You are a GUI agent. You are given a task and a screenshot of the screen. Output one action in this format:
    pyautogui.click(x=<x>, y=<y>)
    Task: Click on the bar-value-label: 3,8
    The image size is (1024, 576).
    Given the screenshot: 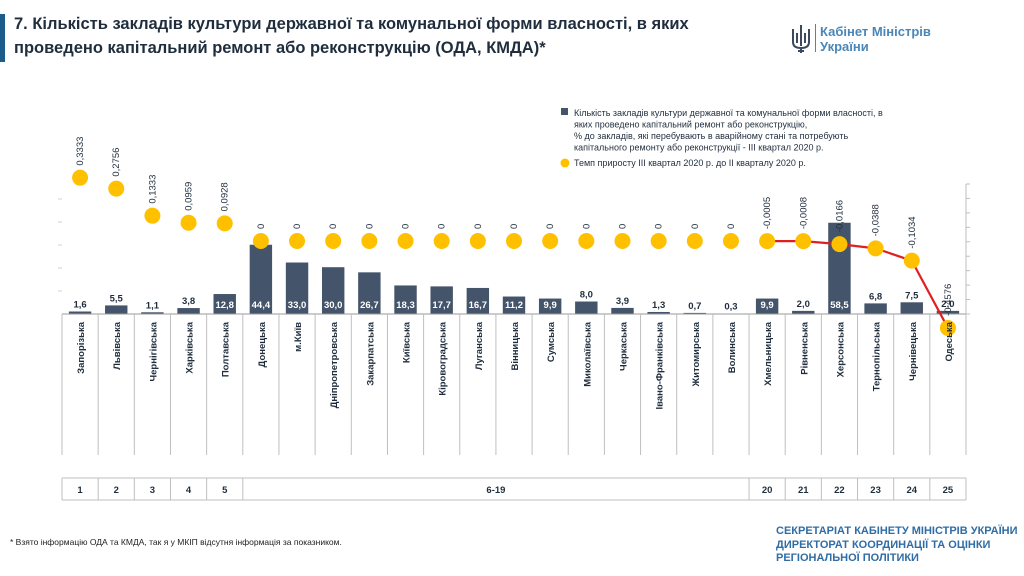 What is the action you would take?
    pyautogui.click(x=188, y=301)
    